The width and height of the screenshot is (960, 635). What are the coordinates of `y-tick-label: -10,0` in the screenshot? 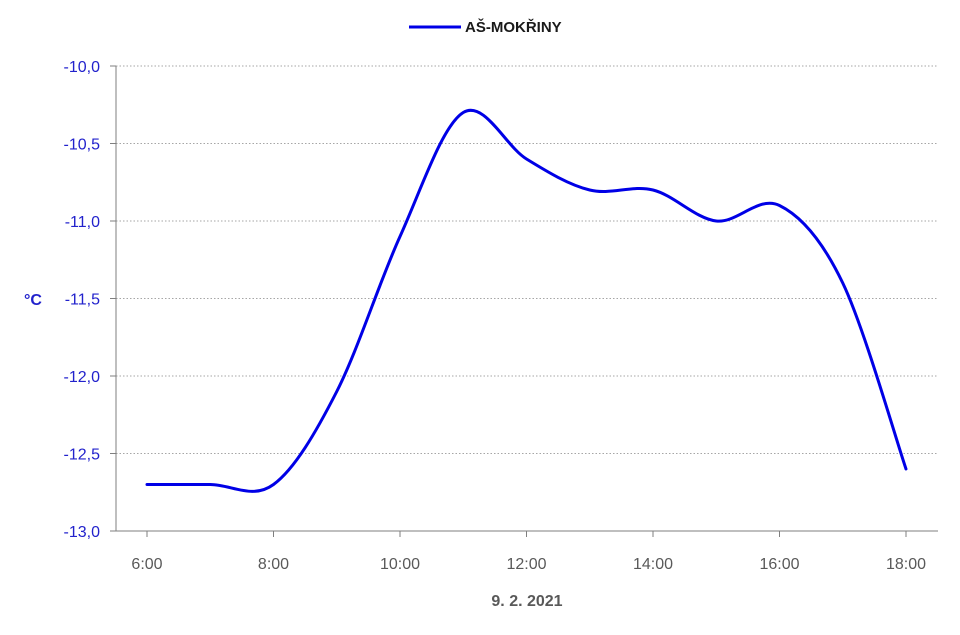 It's located at (82, 67).